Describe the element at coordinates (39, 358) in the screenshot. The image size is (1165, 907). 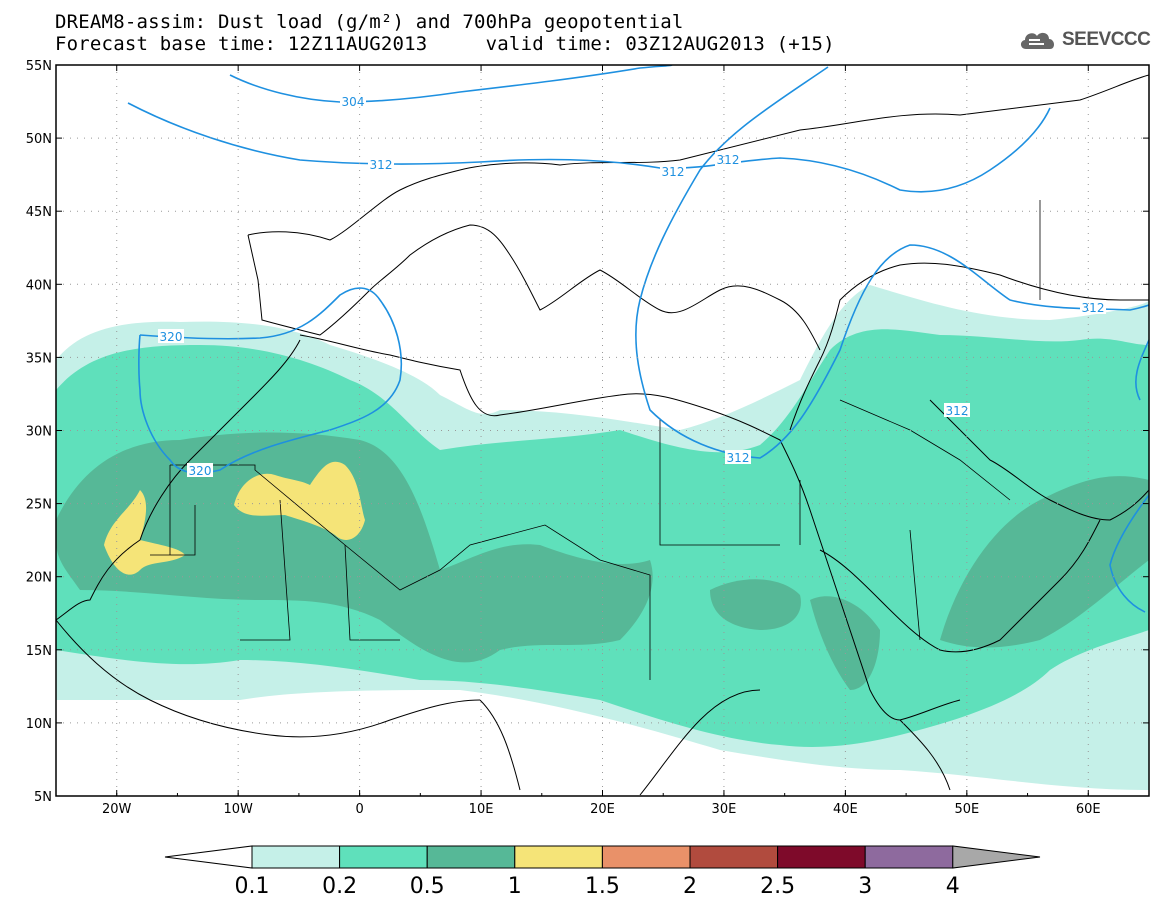
I see `lat-label: 35N` at that location.